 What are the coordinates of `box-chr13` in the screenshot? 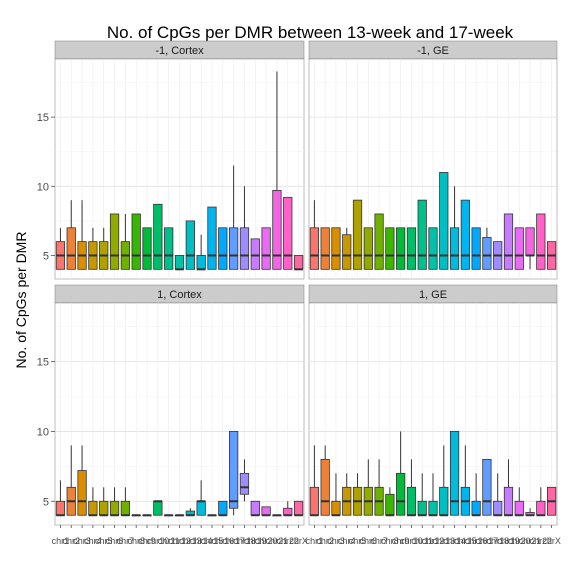 It's located at (444, 481).